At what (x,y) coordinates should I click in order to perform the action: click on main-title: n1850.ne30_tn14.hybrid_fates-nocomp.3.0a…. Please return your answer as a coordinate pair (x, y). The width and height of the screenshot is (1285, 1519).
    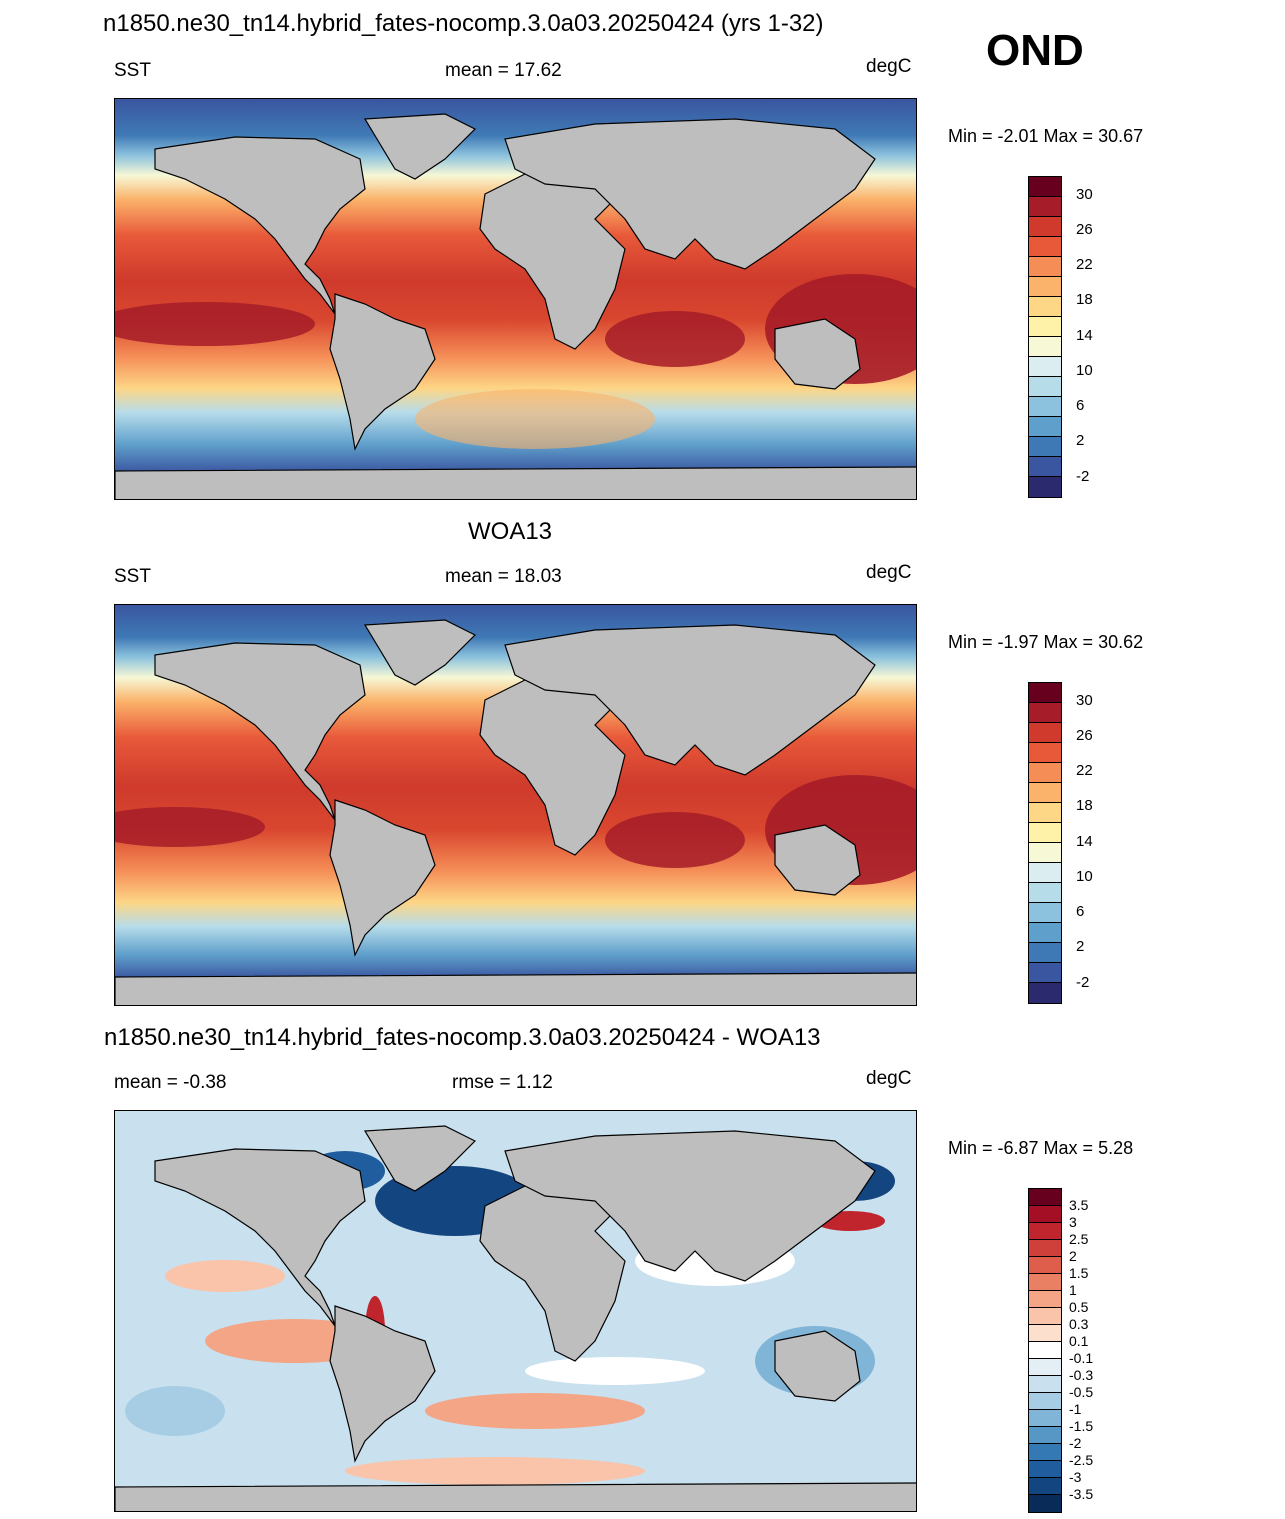
    Looking at the image, I should click on (463, 23).